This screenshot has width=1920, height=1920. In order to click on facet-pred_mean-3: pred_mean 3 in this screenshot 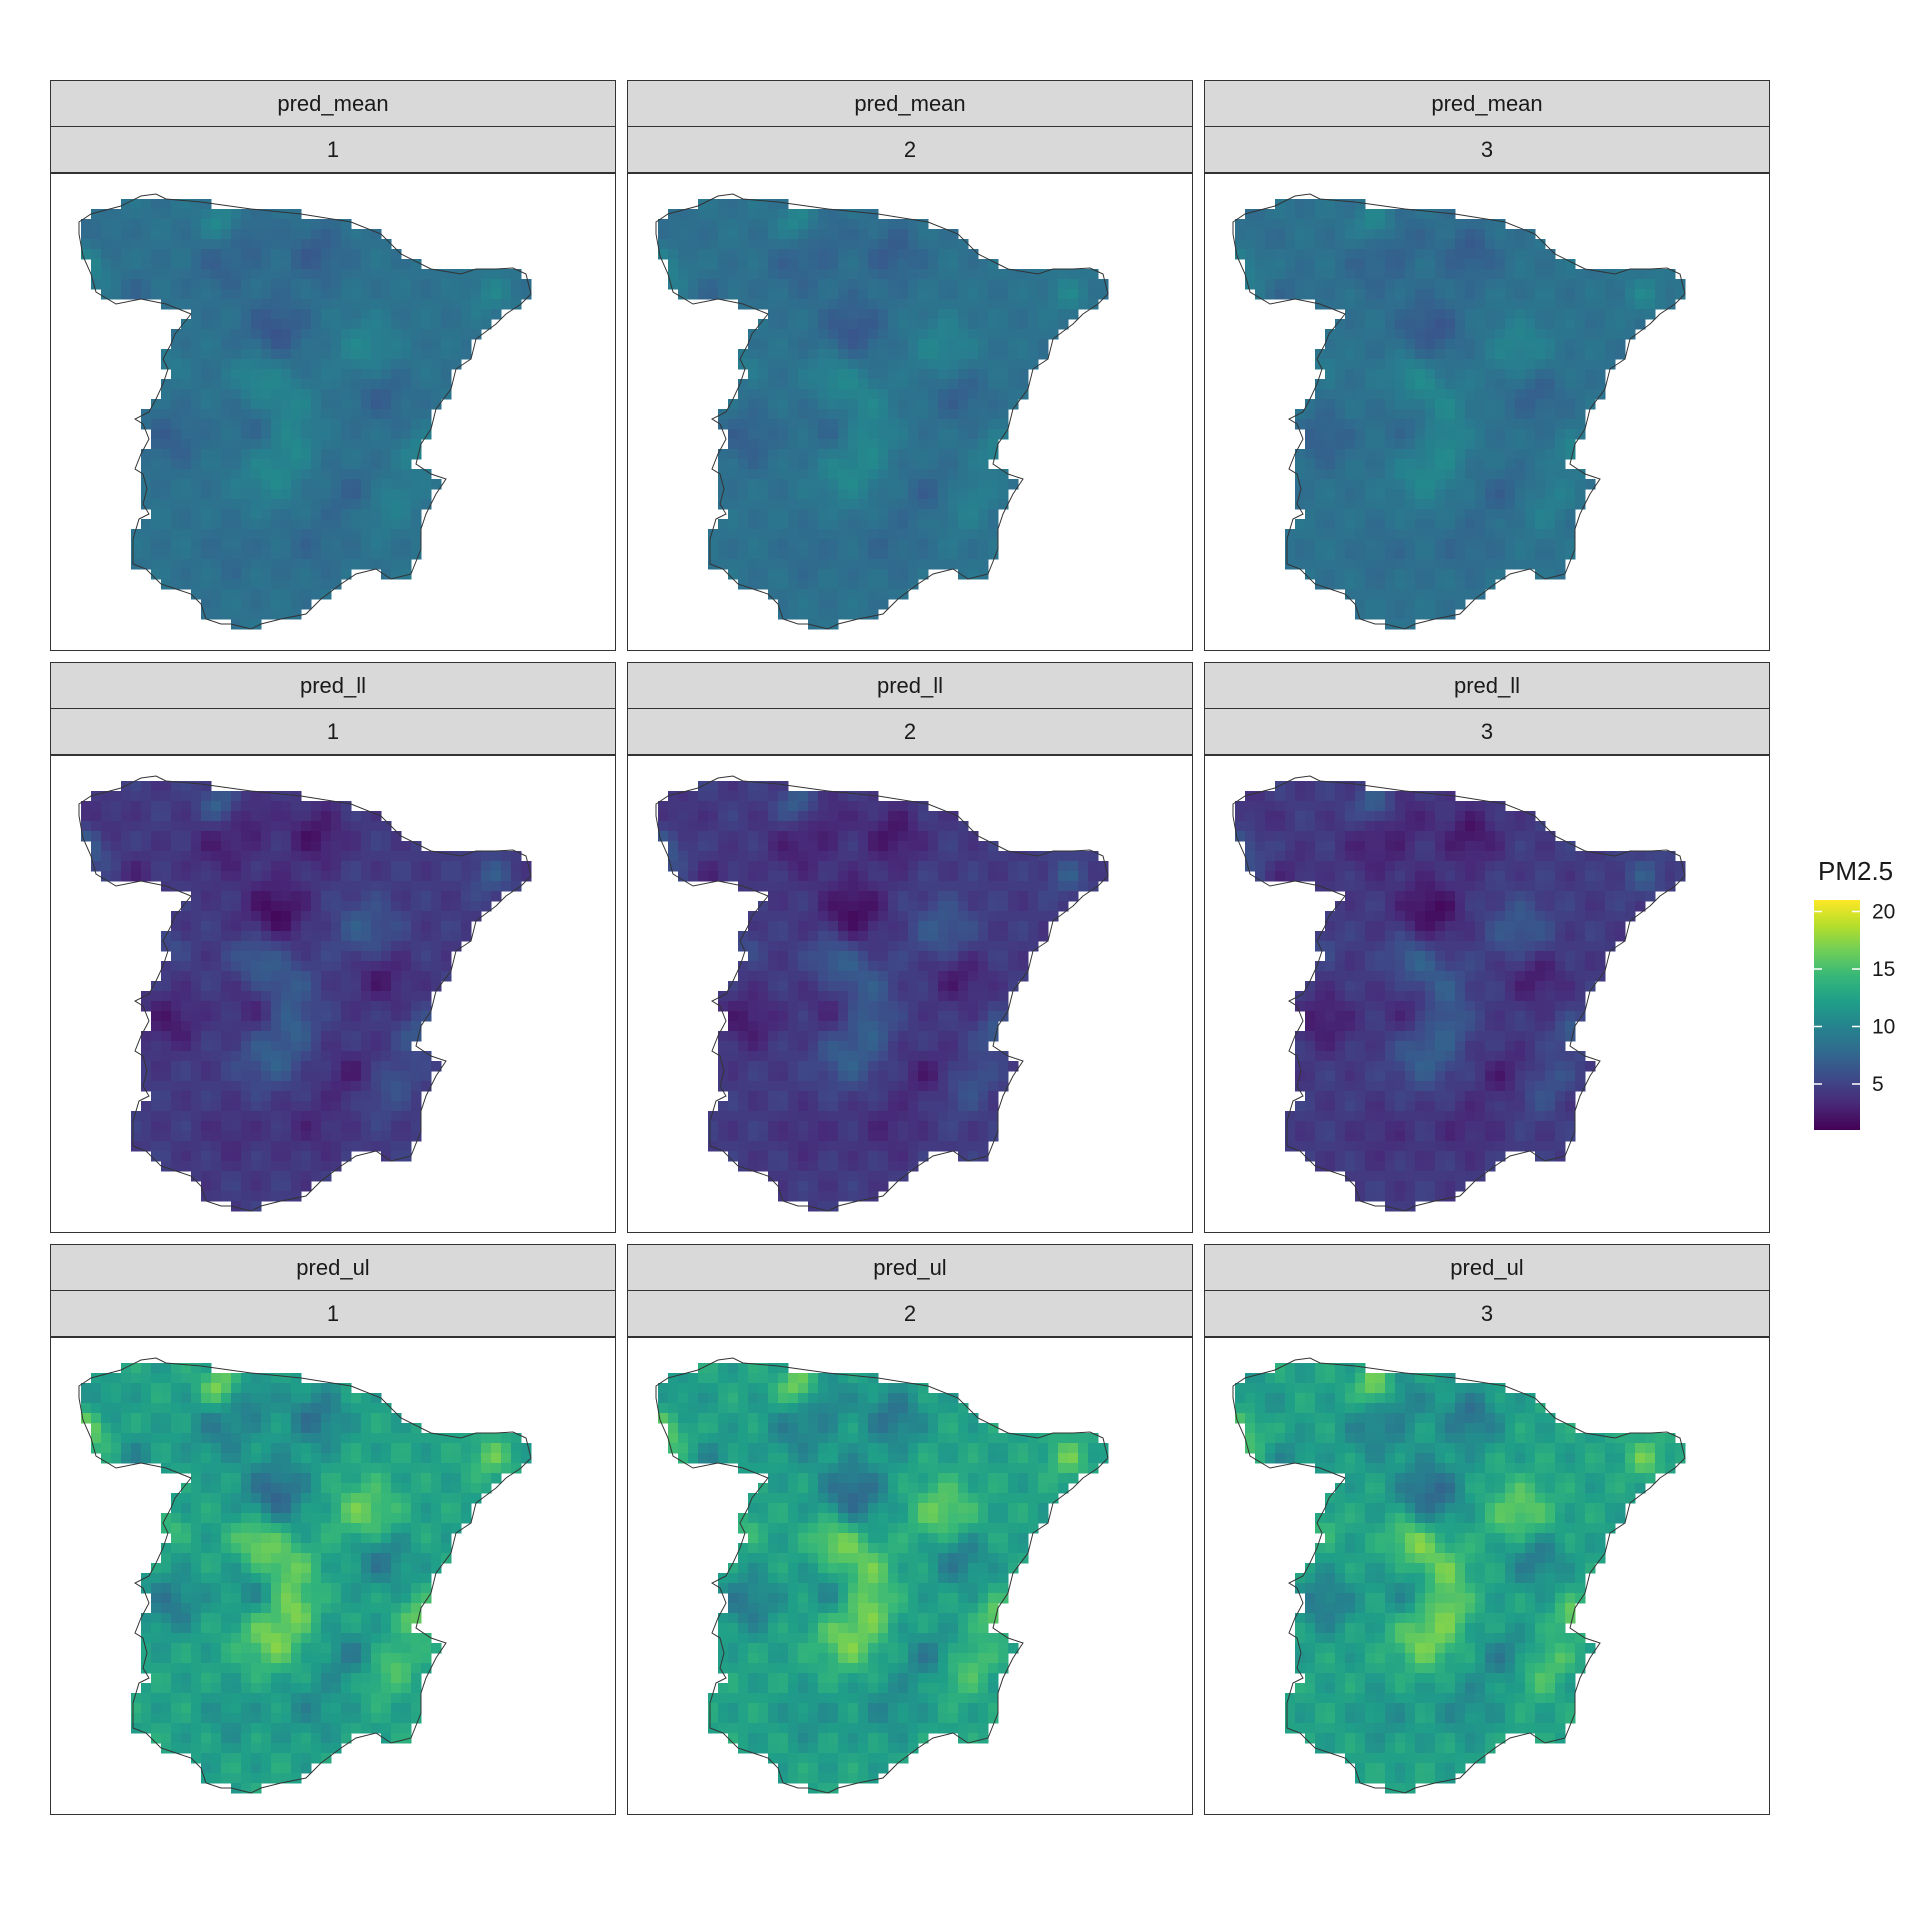, I will do `click(1487, 366)`.